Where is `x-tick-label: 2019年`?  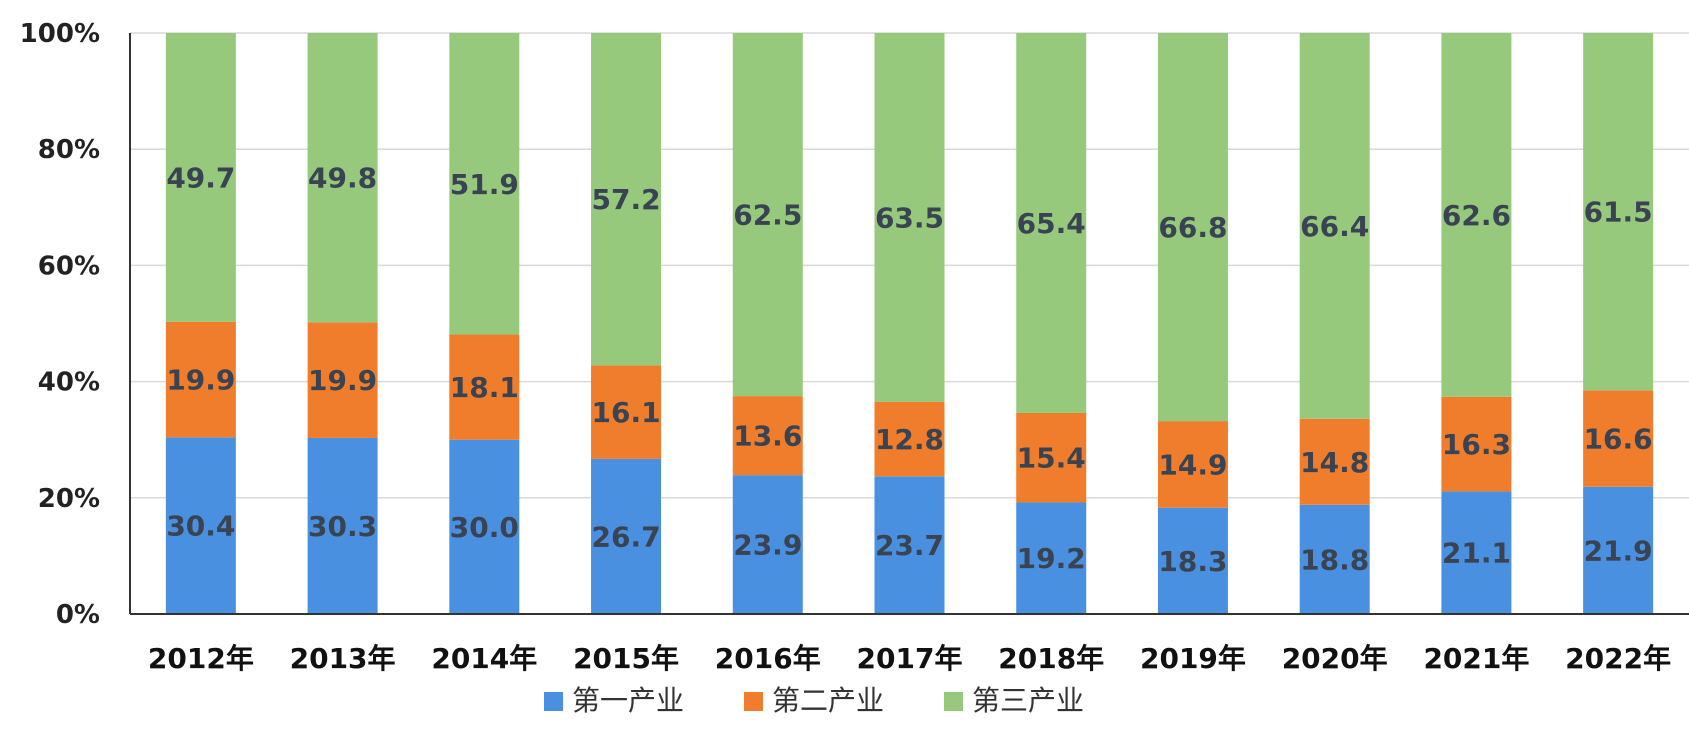 x-tick-label: 2019年 is located at coordinates (1193, 658).